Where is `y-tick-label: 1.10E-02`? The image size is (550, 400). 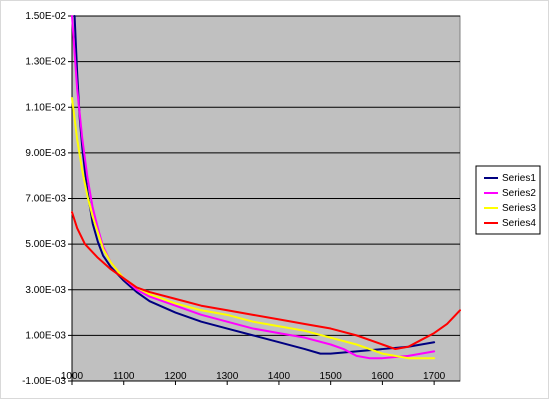 y-tick-label: 1.10E-02 is located at coordinates (45, 107).